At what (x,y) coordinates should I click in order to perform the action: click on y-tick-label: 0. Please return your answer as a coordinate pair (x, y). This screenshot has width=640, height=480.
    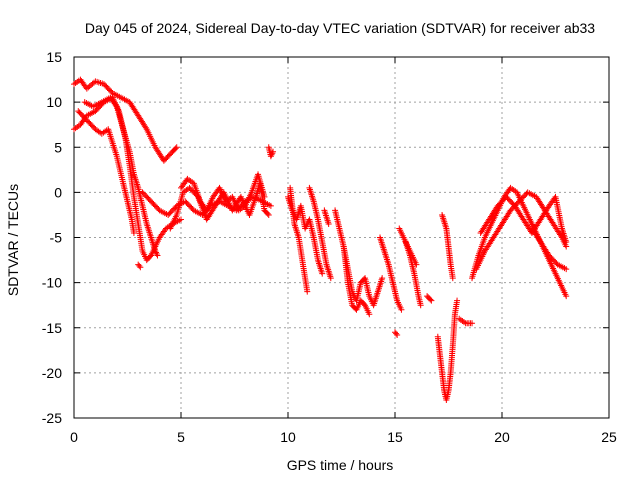
    Looking at the image, I should click on (58, 192).